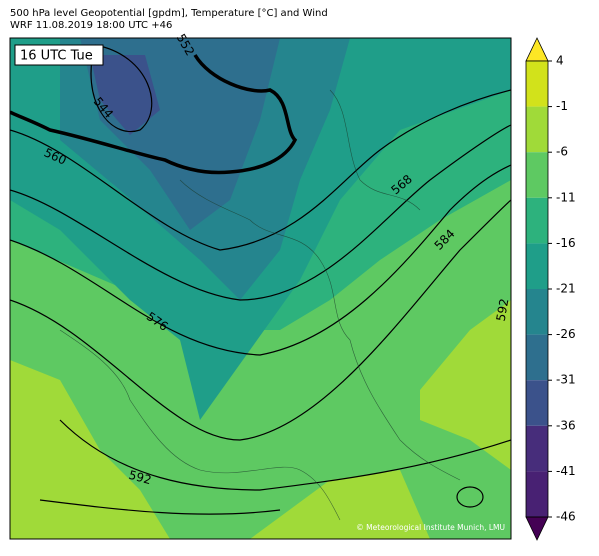 Image resolution: width=599 pixels, height=556 pixels. Describe the element at coordinates (562, 106) in the screenshot. I see `colorbar-tick-label: -1` at that location.